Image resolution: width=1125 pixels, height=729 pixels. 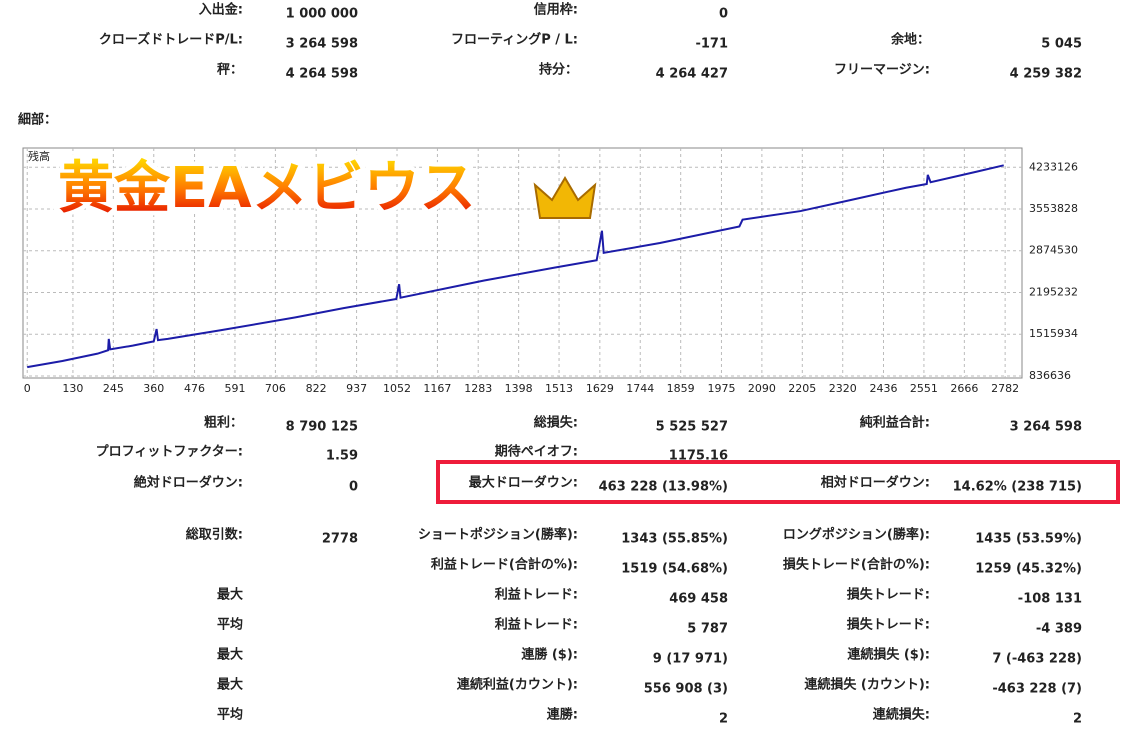 What do you see at coordinates (221, 10) in the screenshot?
I see `field-label: 入出金:` at bounding box center [221, 10].